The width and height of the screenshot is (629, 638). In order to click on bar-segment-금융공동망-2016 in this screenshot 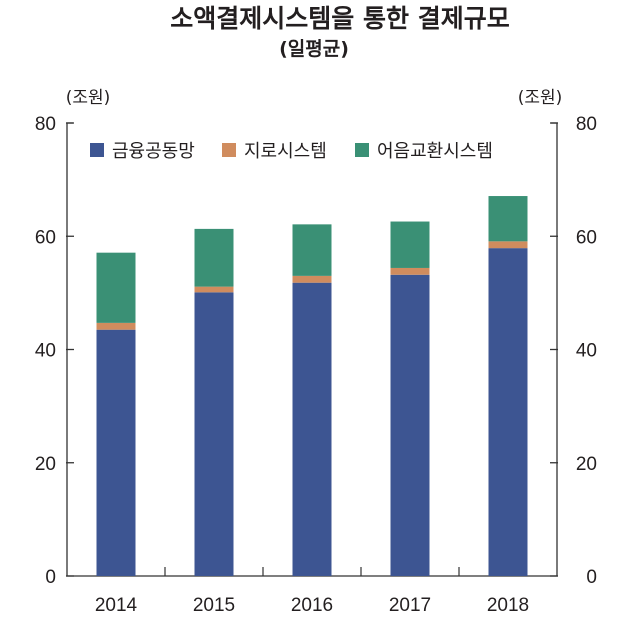, I will do `click(312, 429)`.